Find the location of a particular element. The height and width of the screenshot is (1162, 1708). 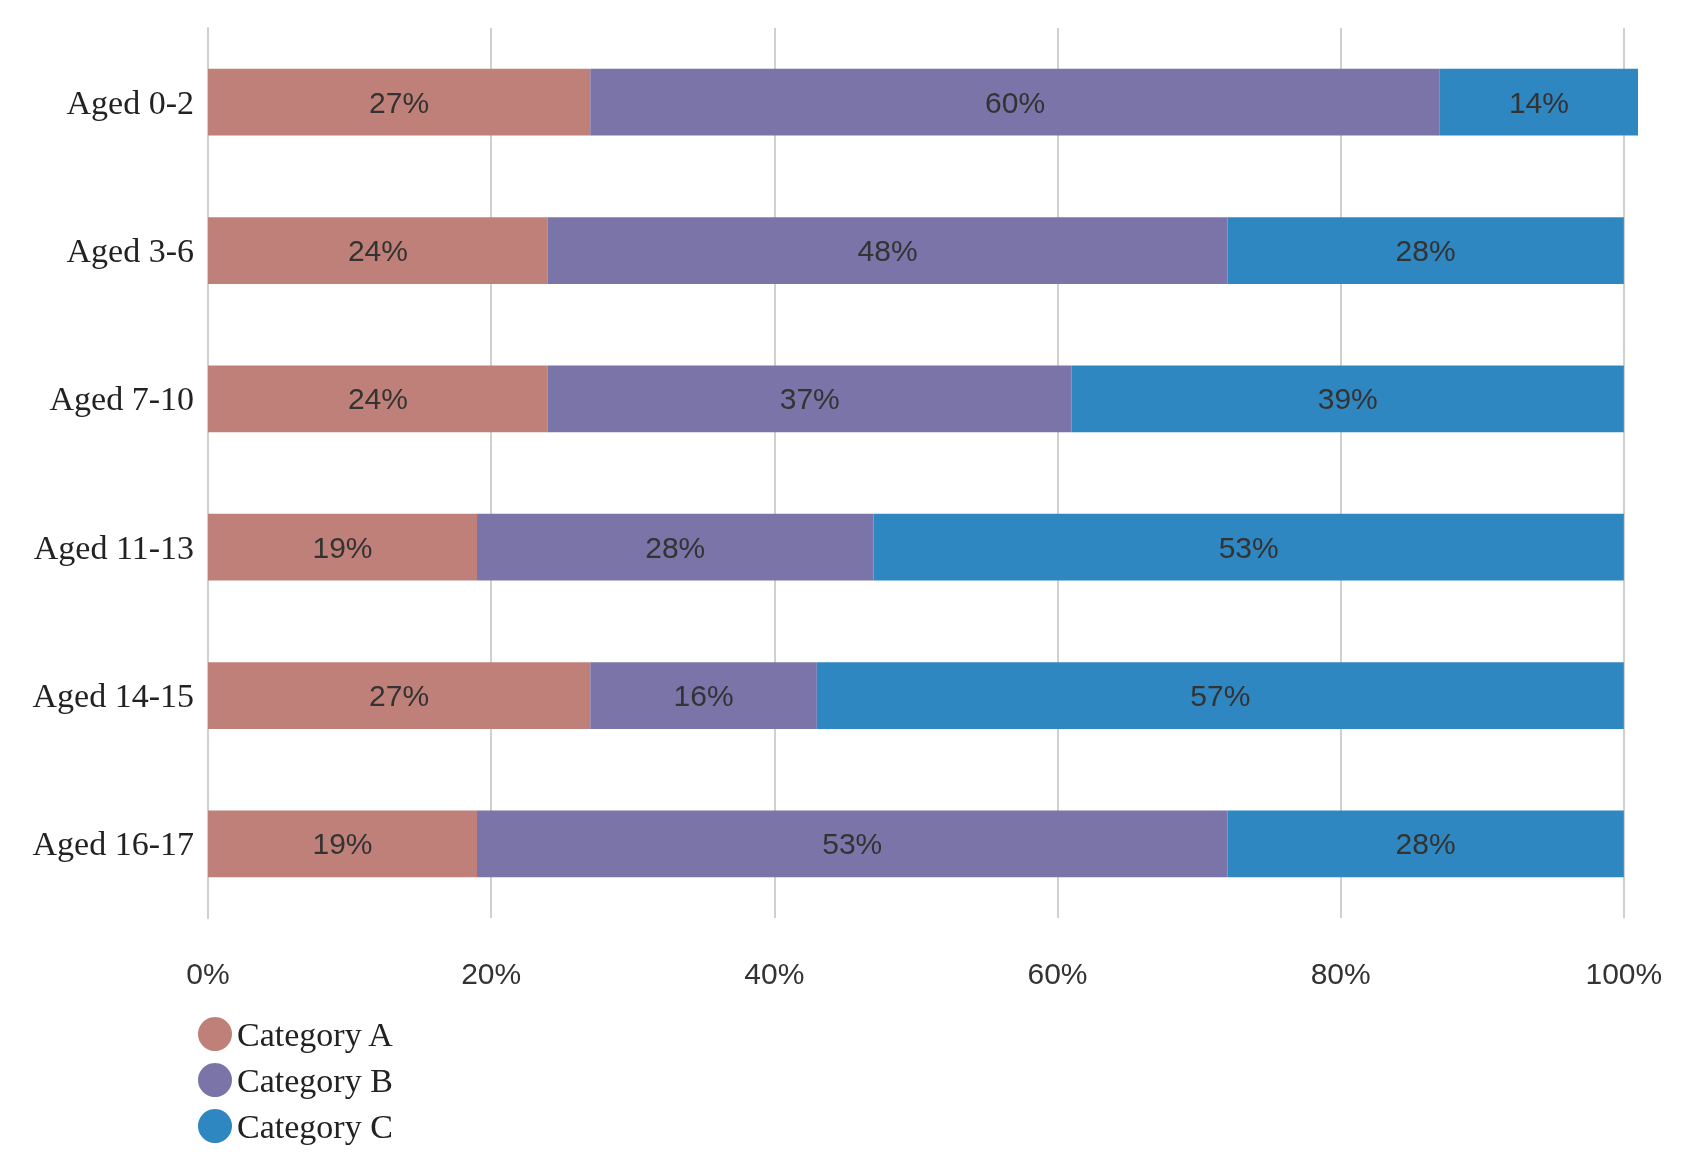

y-tick-label: Aged 11-13 is located at coordinates (113, 547).